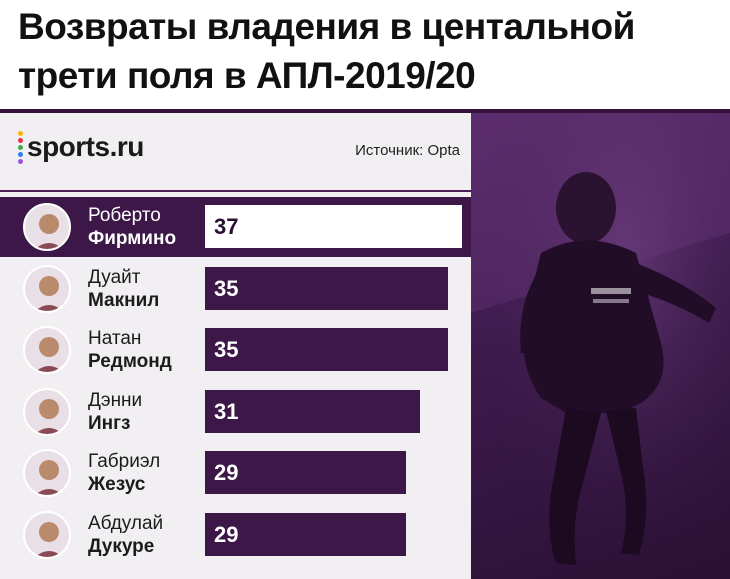 The image size is (730, 579). I want to click on player-name: Роберто Фирмино, so click(146, 227).